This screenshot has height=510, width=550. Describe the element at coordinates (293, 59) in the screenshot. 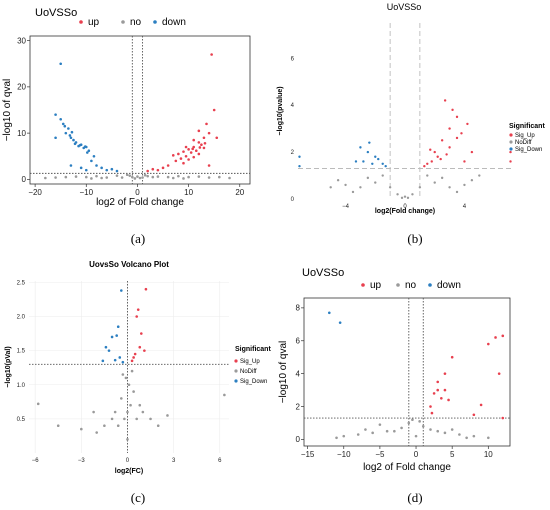

I see `y-tick-label: 6` at that location.